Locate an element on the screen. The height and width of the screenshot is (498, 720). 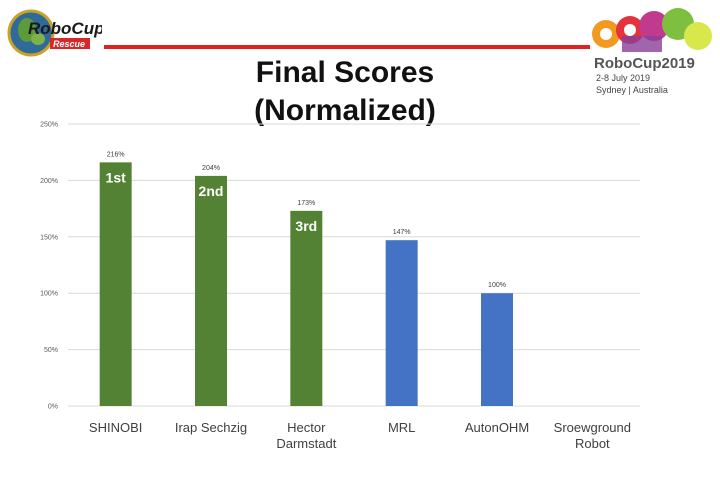
y-tick-label: 0% is located at coordinates (53, 407).